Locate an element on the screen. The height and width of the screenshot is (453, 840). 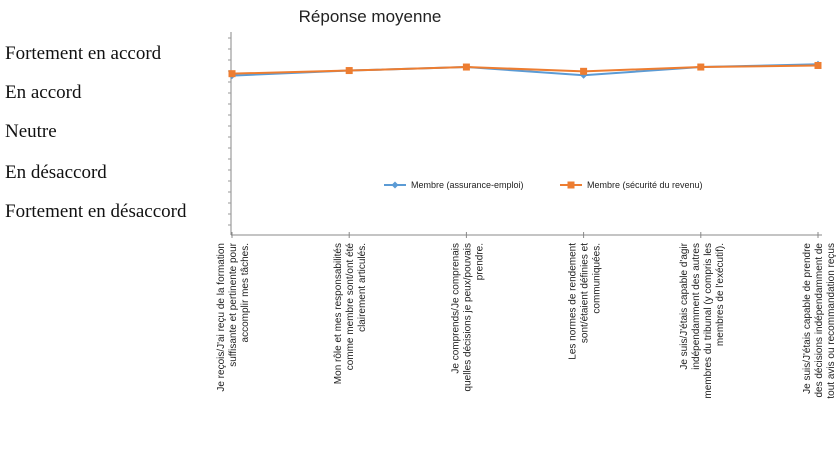
x-tick-label: Je suis/J'étais capable d'agir is located at coordinates (684, 305).